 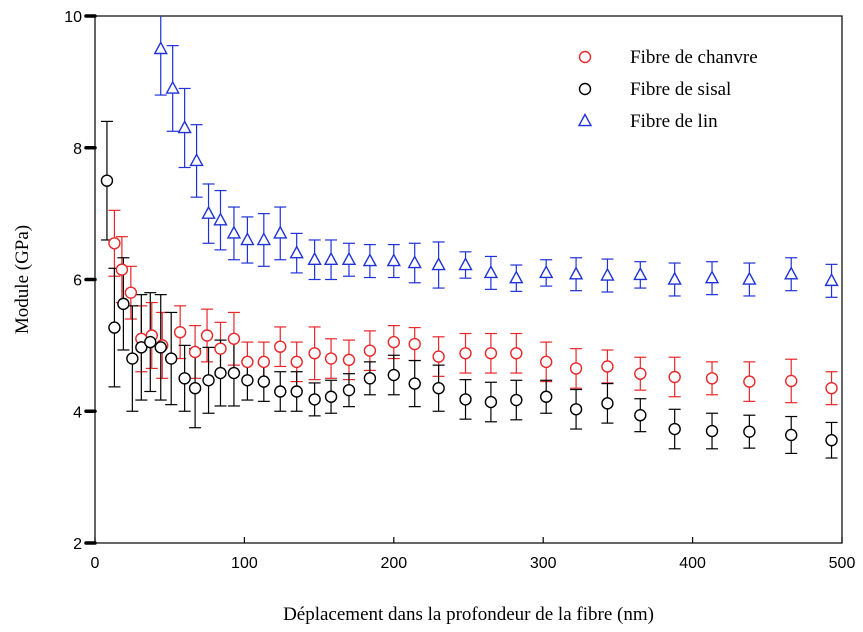 What do you see at coordinates (842, 563) in the screenshot?
I see `x-tick-label: 500` at bounding box center [842, 563].